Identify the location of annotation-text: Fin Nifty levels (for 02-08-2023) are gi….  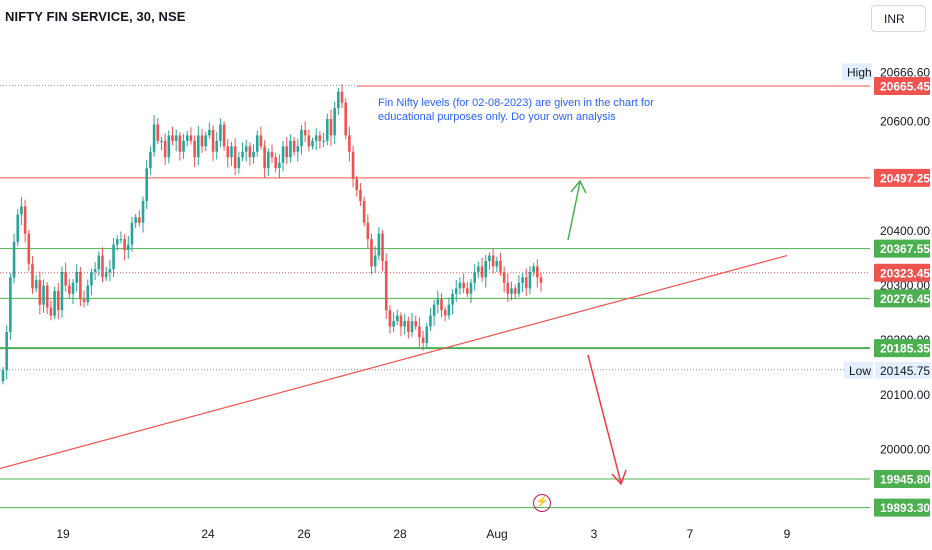
(517, 110).